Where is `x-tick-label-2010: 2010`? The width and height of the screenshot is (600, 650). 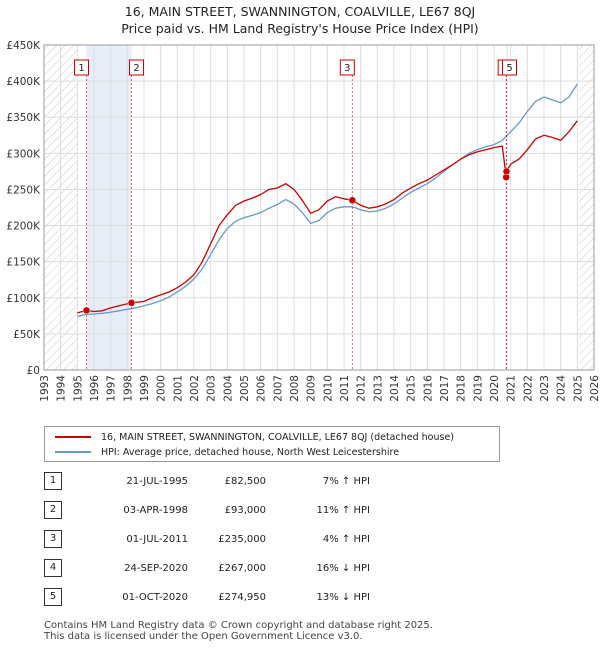 x-tick-label-2010: 2010 is located at coordinates (328, 388).